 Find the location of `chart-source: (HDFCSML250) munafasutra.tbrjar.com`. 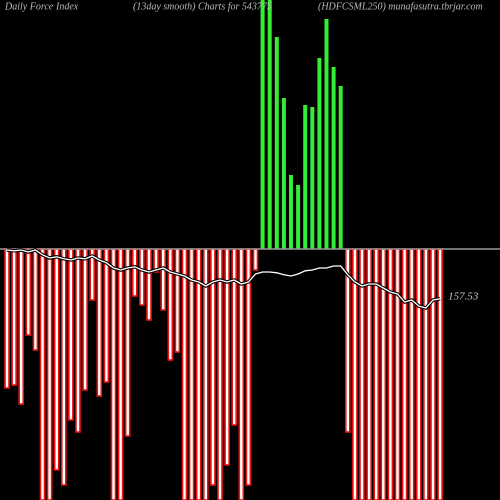

chart-source: (HDFCSML250) munafasutra.tbrjar.com is located at coordinates (400, 6).